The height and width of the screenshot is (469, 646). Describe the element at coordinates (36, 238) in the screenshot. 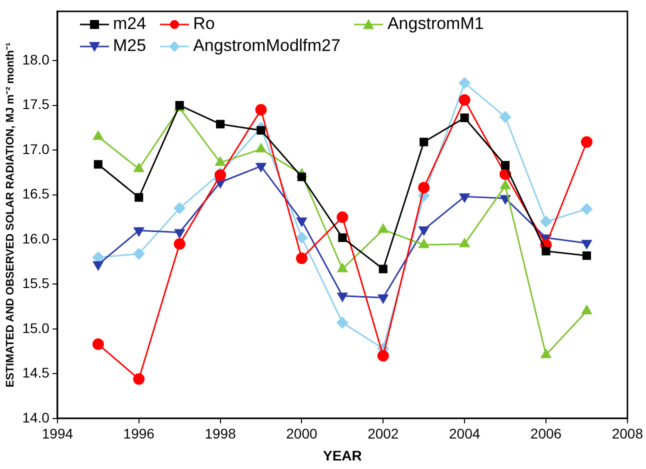

I see `y-tick-label: 16.0` at that location.